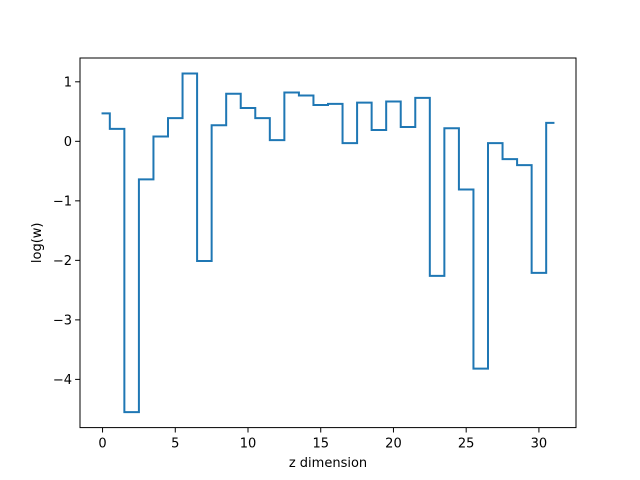 This screenshot has width=640, height=480. What do you see at coordinates (393, 444) in the screenshot?
I see `x-tick-label: 20` at bounding box center [393, 444].